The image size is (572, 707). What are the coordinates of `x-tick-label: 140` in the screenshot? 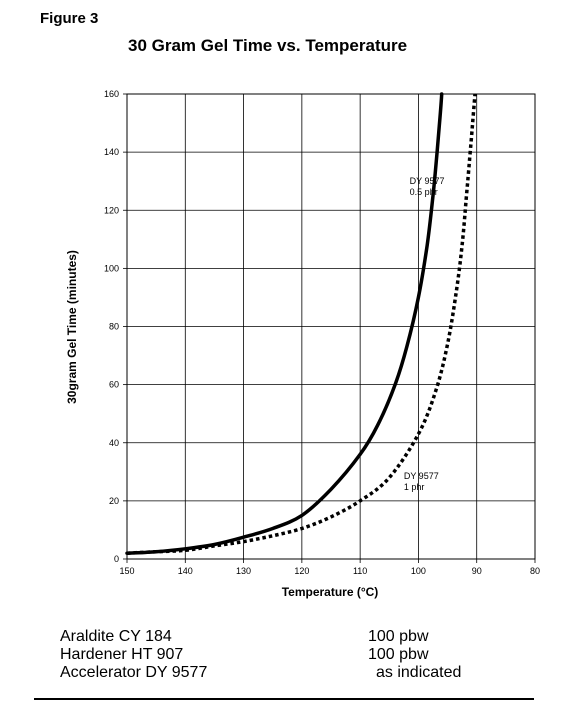 It's located at (185, 571).